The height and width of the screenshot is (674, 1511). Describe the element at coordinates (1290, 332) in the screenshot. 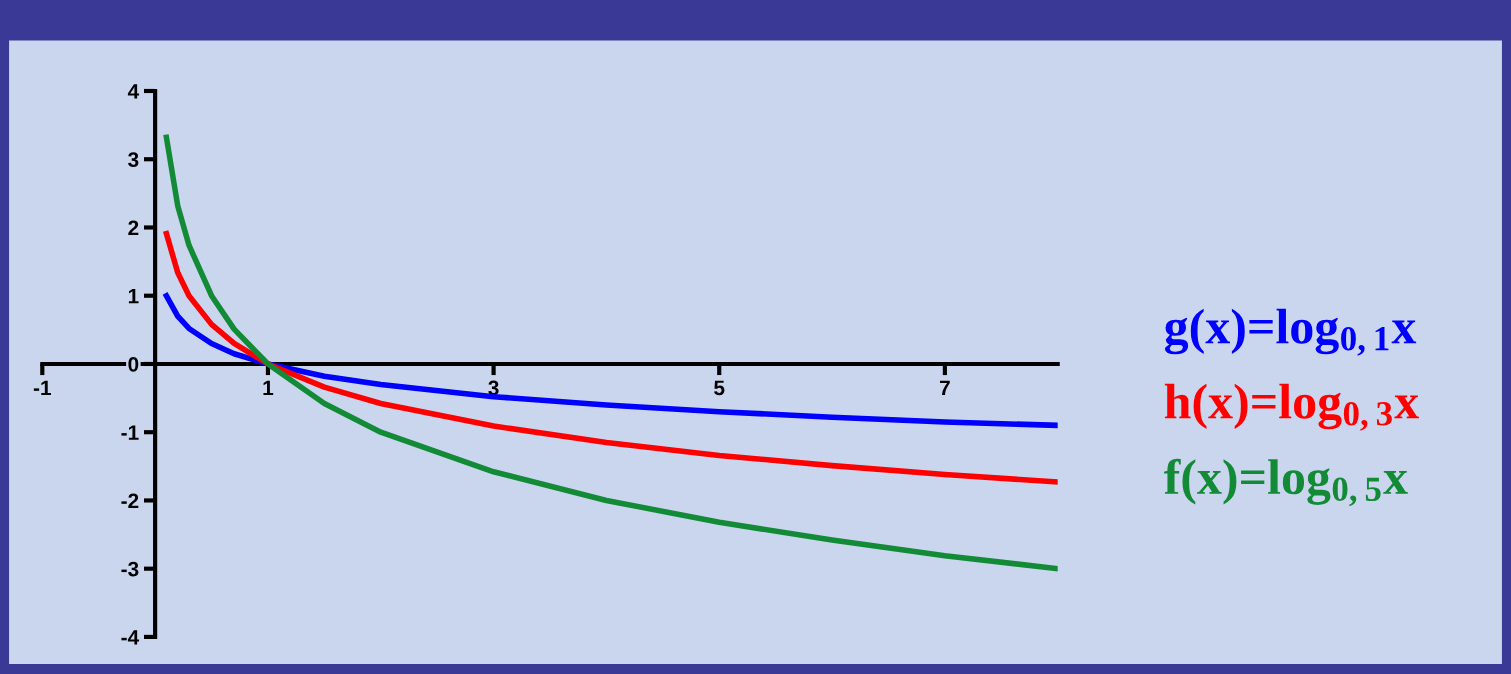

I see `text: g(x)=log$_{0,1}$x` at that location.